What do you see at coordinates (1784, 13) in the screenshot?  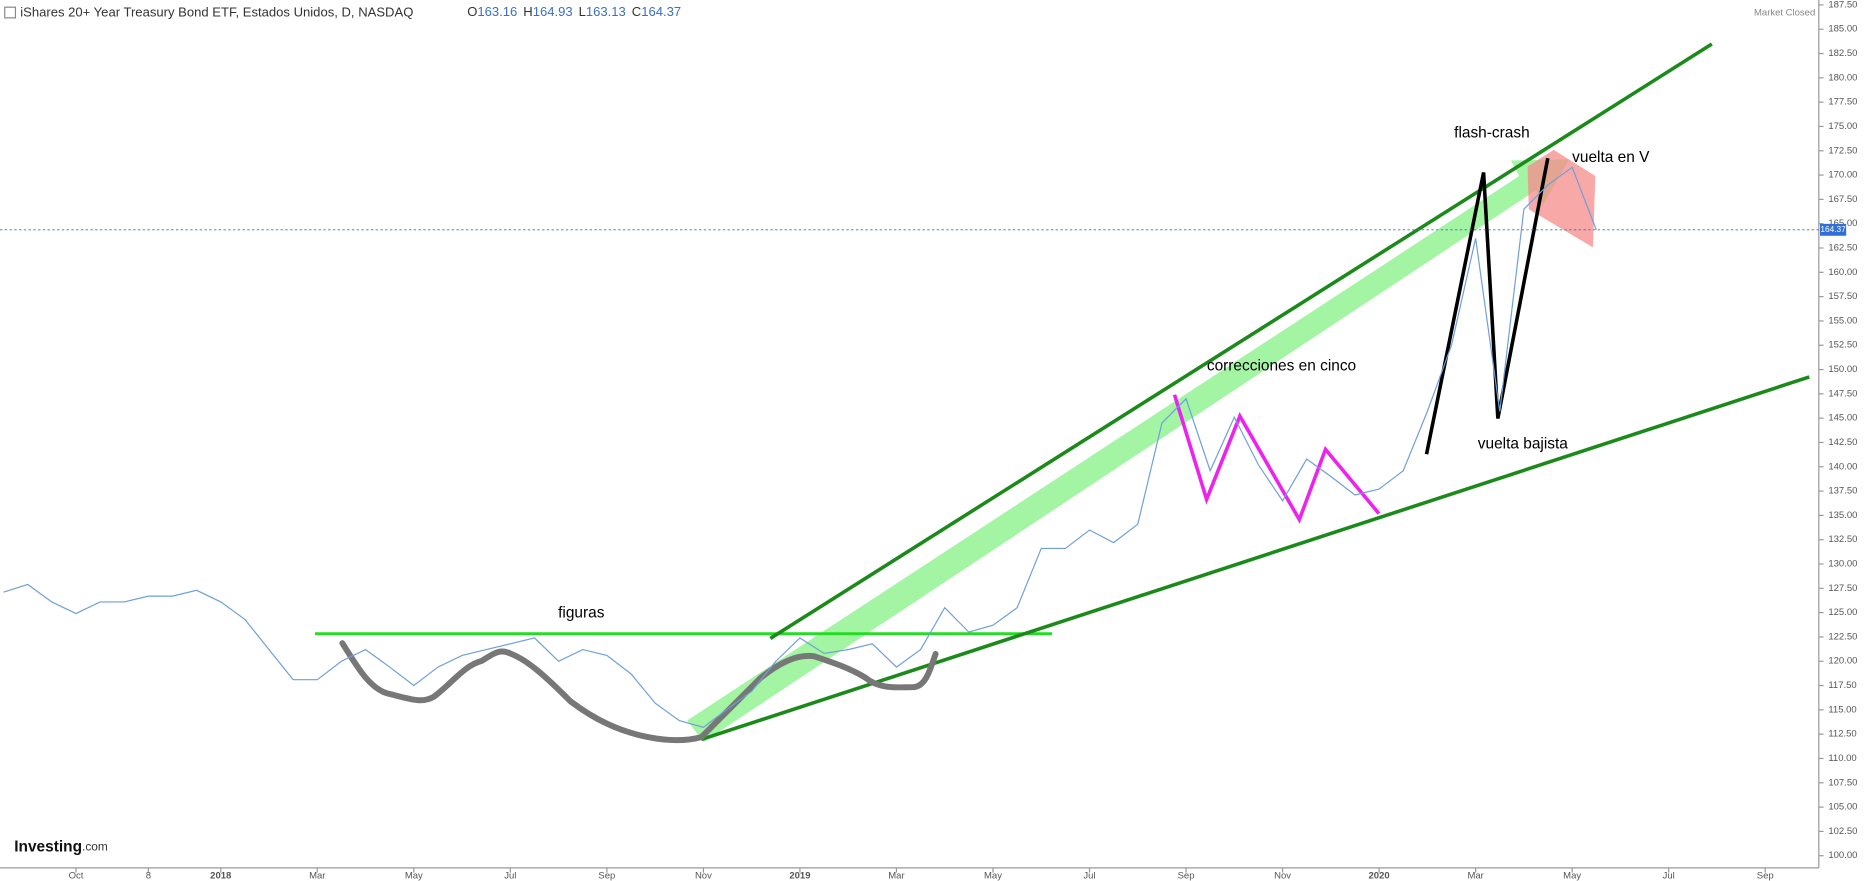 I see `market-status: Market Closed` at bounding box center [1784, 13].